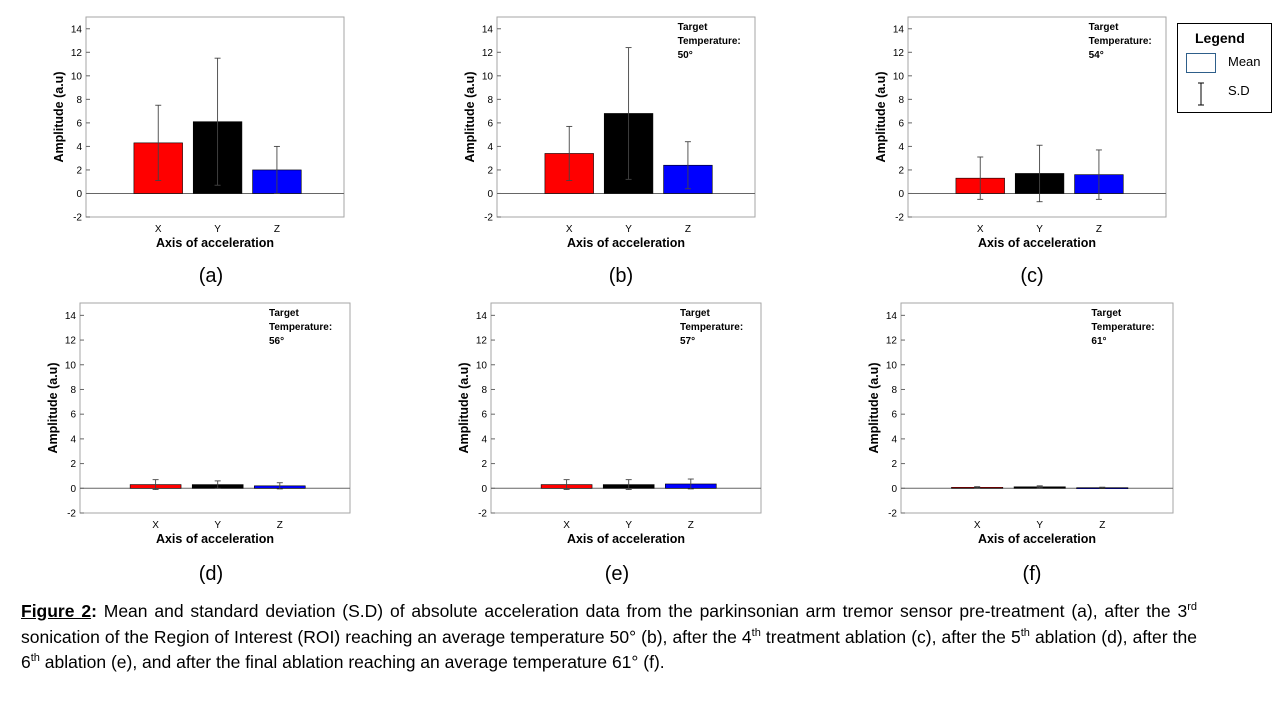  Describe the element at coordinates (1032, 574) in the screenshot. I see `subplot-label-f: (f)` at that location.